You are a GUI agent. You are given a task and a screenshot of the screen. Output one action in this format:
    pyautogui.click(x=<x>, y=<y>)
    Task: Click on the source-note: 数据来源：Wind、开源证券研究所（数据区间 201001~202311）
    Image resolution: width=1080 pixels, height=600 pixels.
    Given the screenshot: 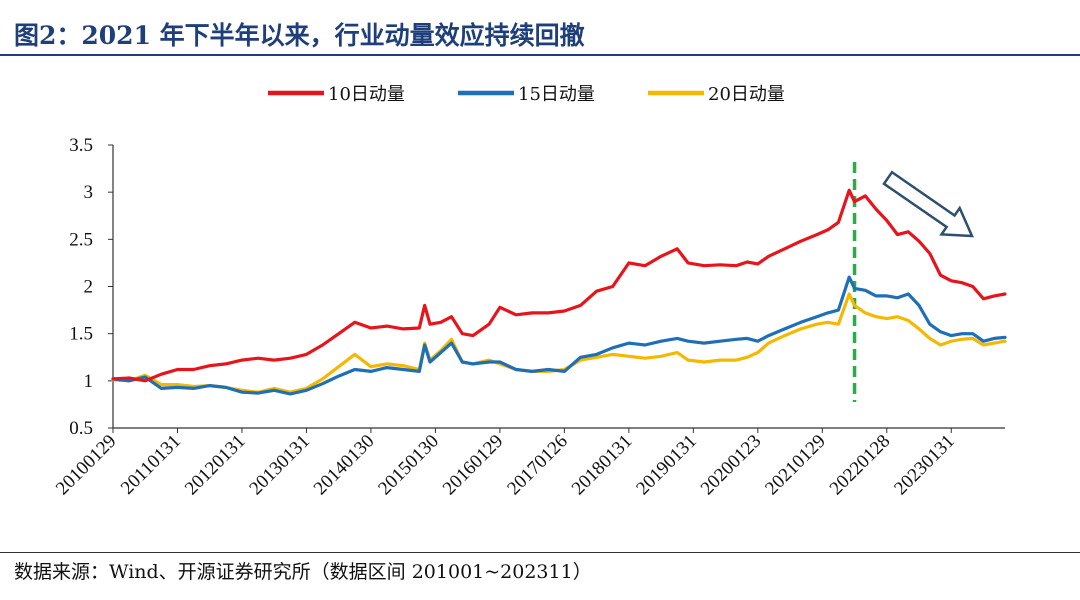 What is the action you would take?
    pyautogui.click(x=303, y=572)
    